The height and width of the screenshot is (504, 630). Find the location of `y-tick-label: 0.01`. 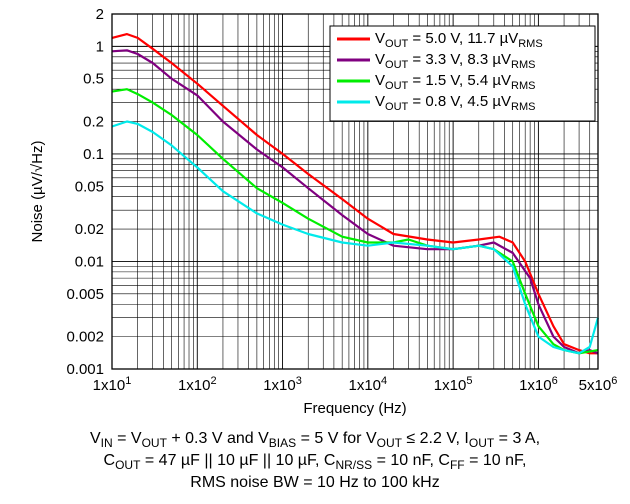

y-tick-label: 0.01 is located at coordinates (89, 261).